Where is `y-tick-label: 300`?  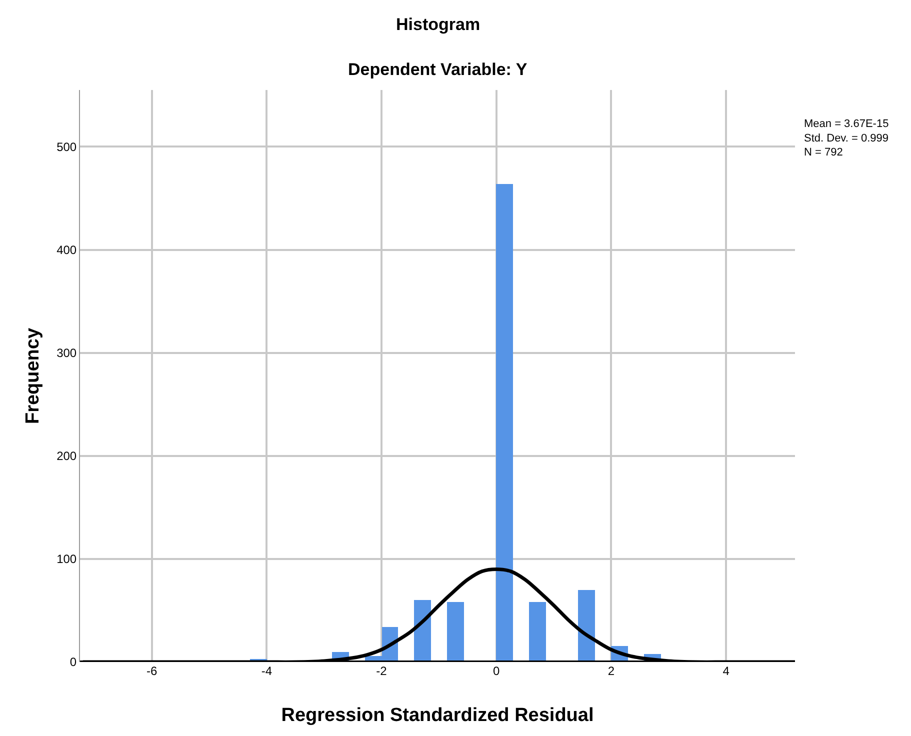
y-tick-label: 300 is located at coordinates (66, 353).